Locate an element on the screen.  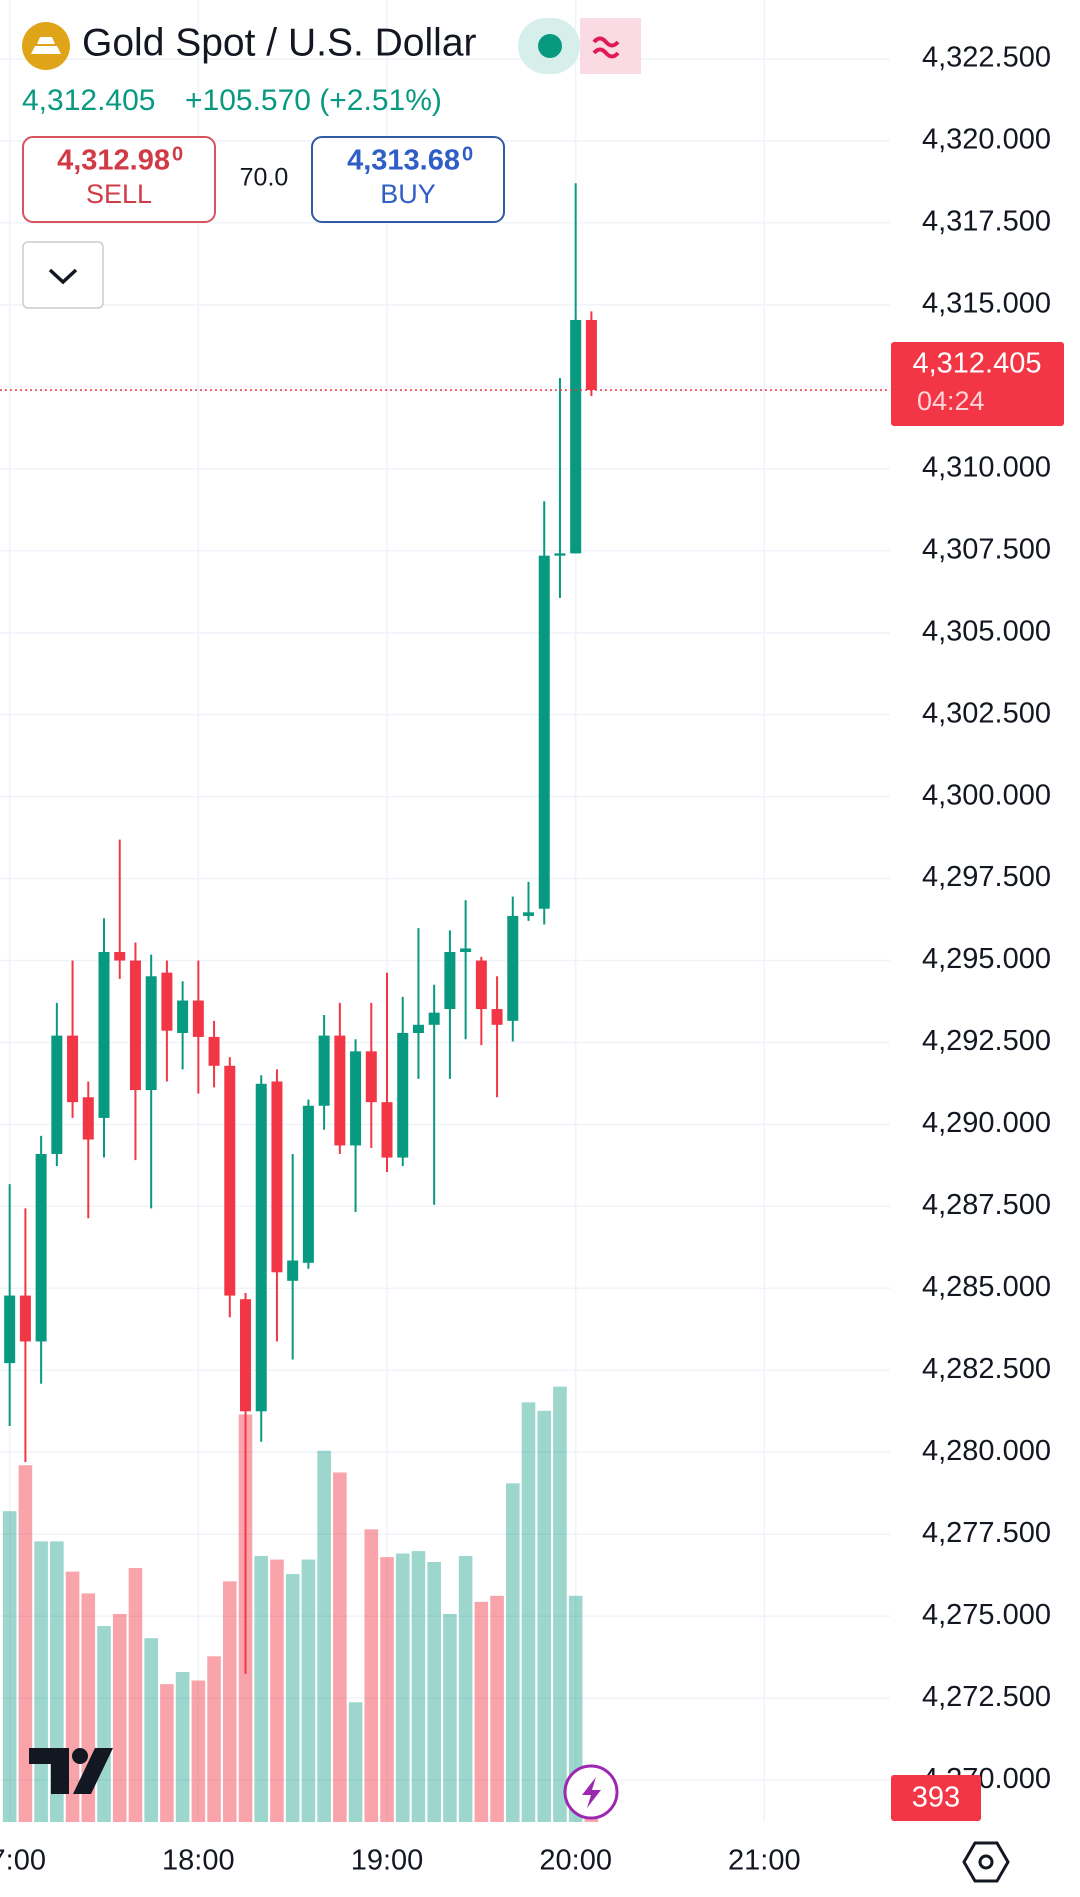
lightning-button is located at coordinates (591, 1792).